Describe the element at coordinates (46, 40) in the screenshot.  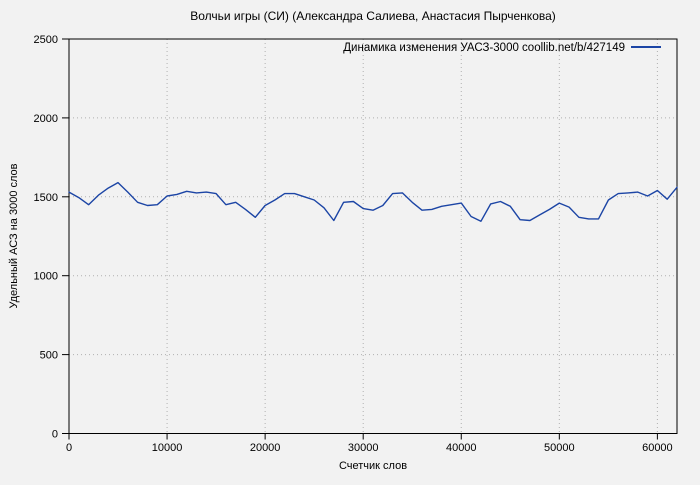
I see `y-tick-label: 2500` at that location.